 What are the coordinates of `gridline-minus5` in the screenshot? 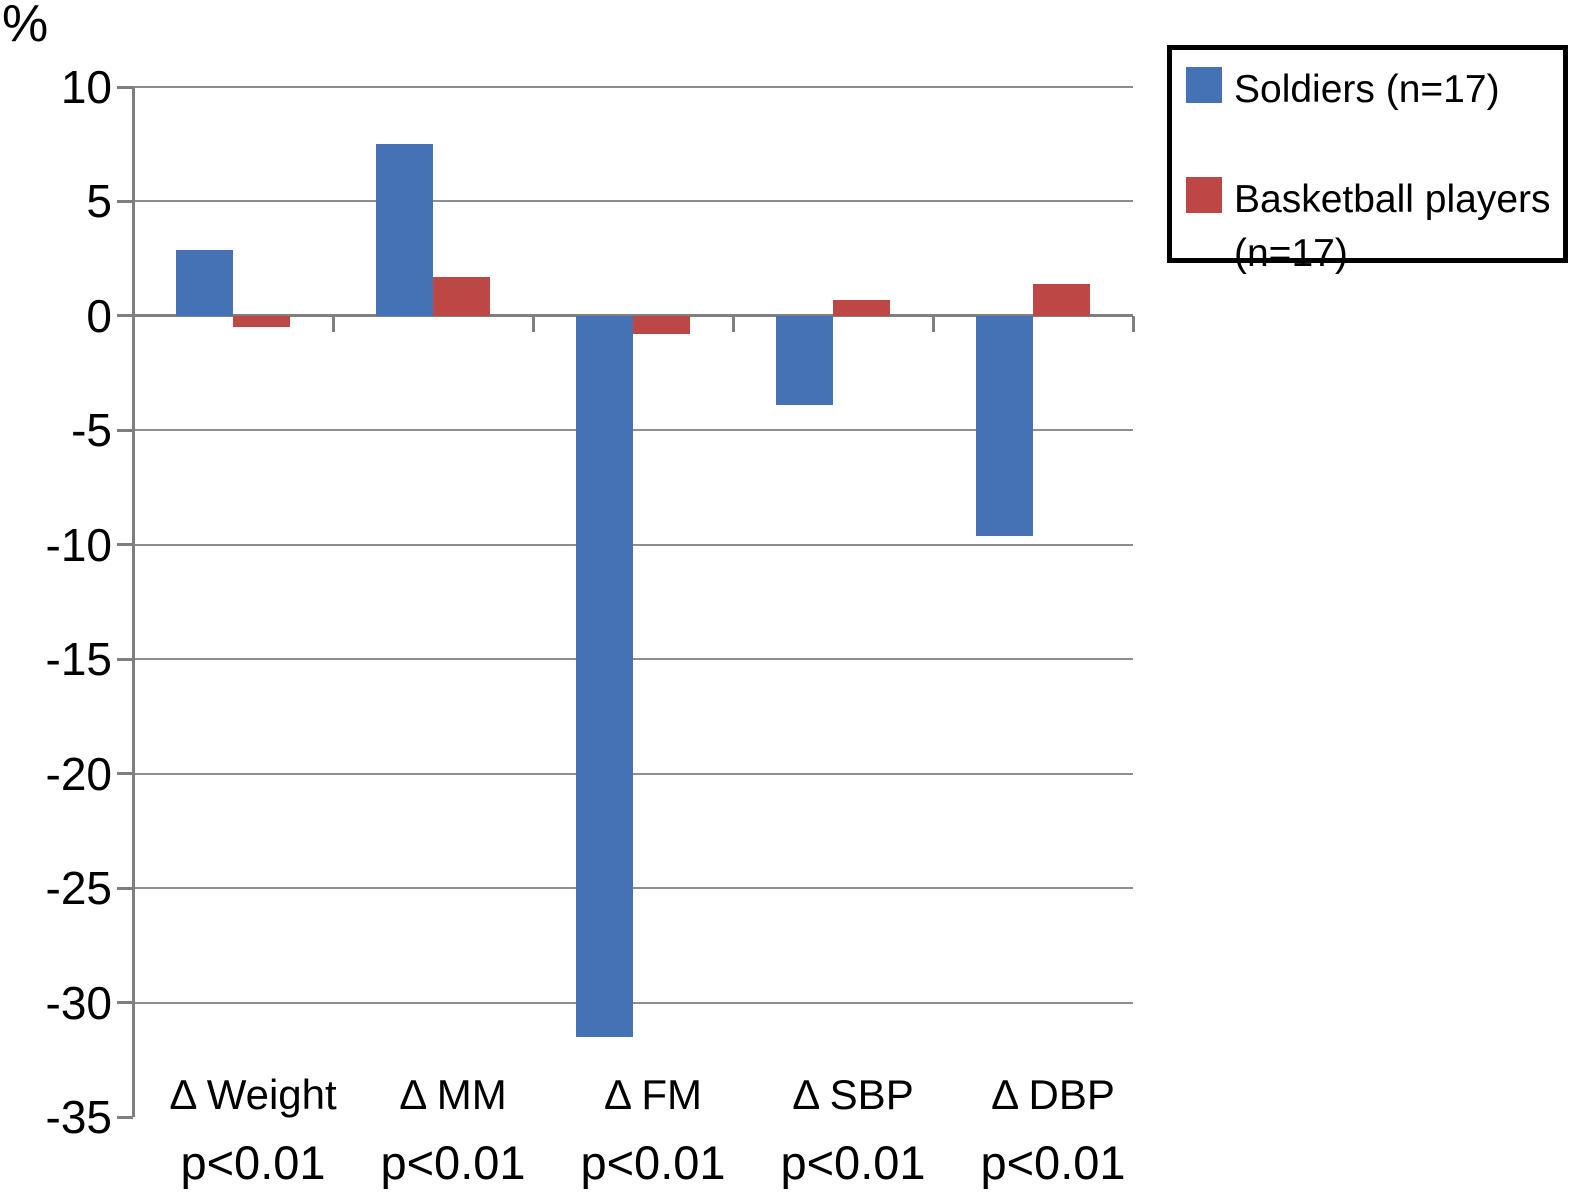 It's located at (633, 430).